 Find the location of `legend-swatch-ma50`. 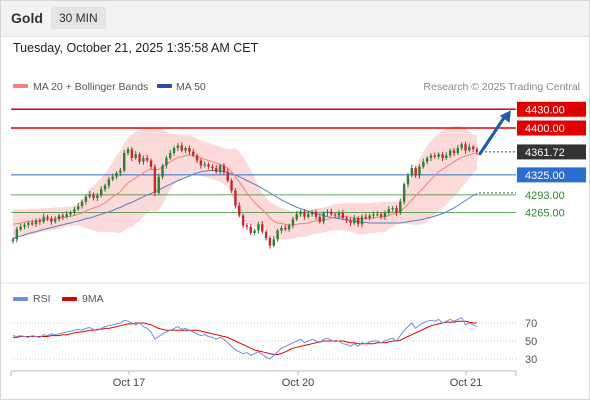

legend-swatch-ma50 is located at coordinates (164, 86).